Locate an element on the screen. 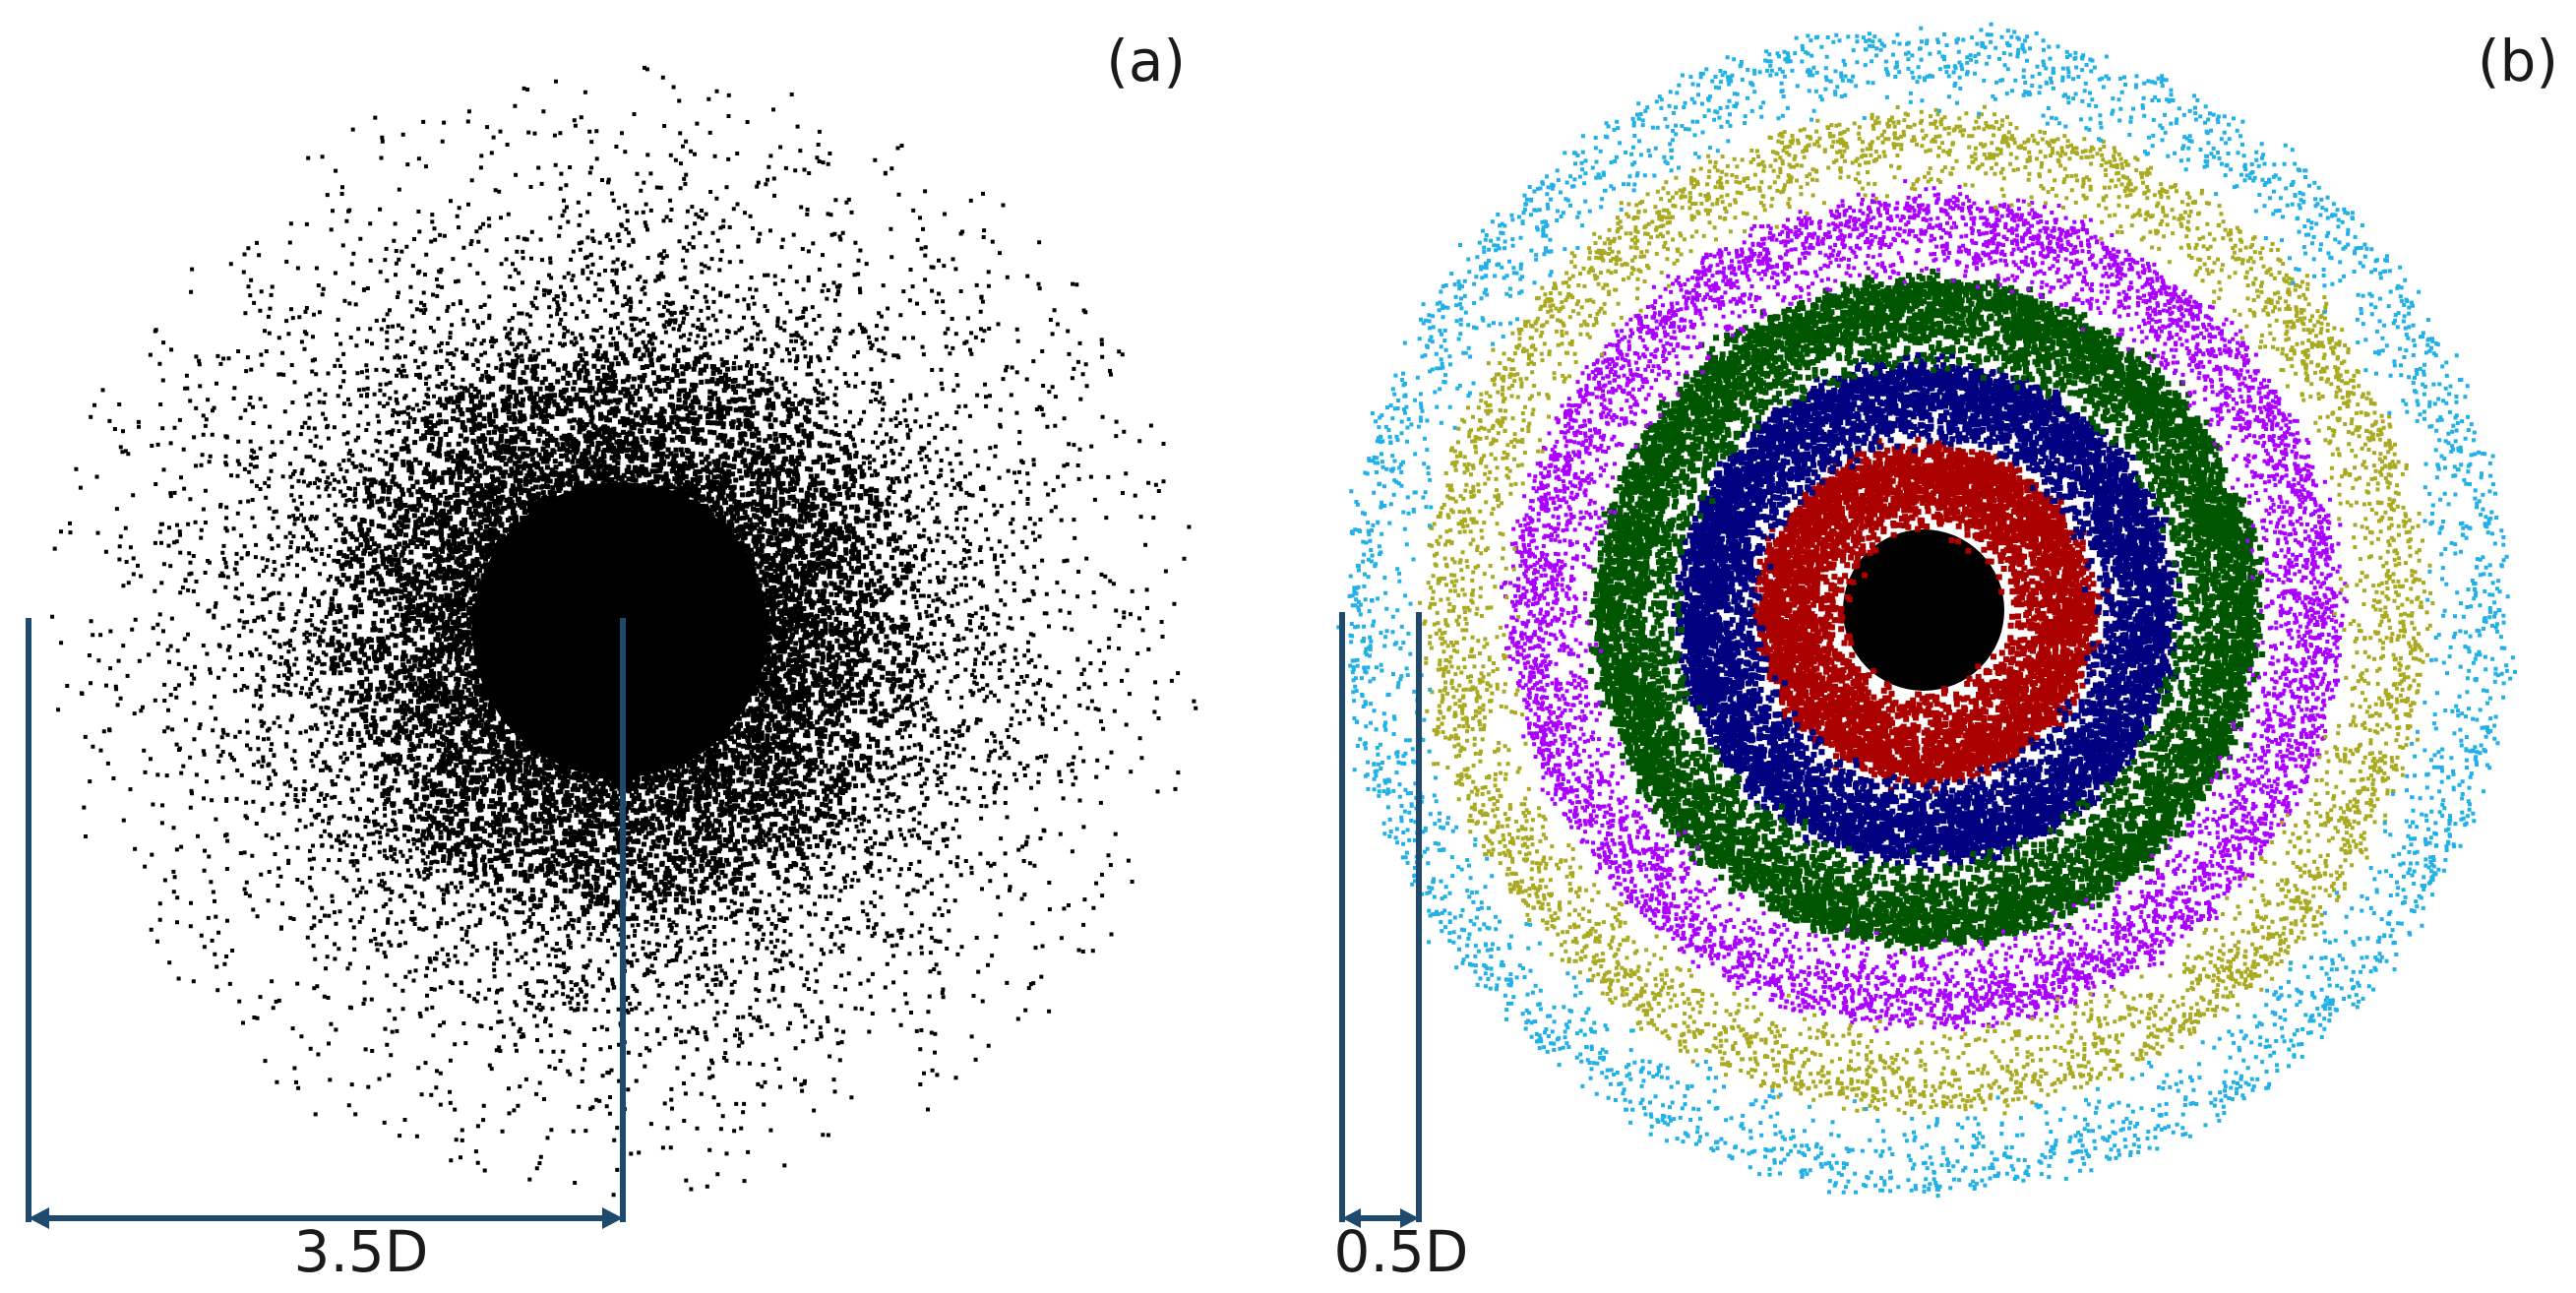 This screenshot has width=2576, height=1293. scale-b-label: 0.5D is located at coordinates (1401, 1251).